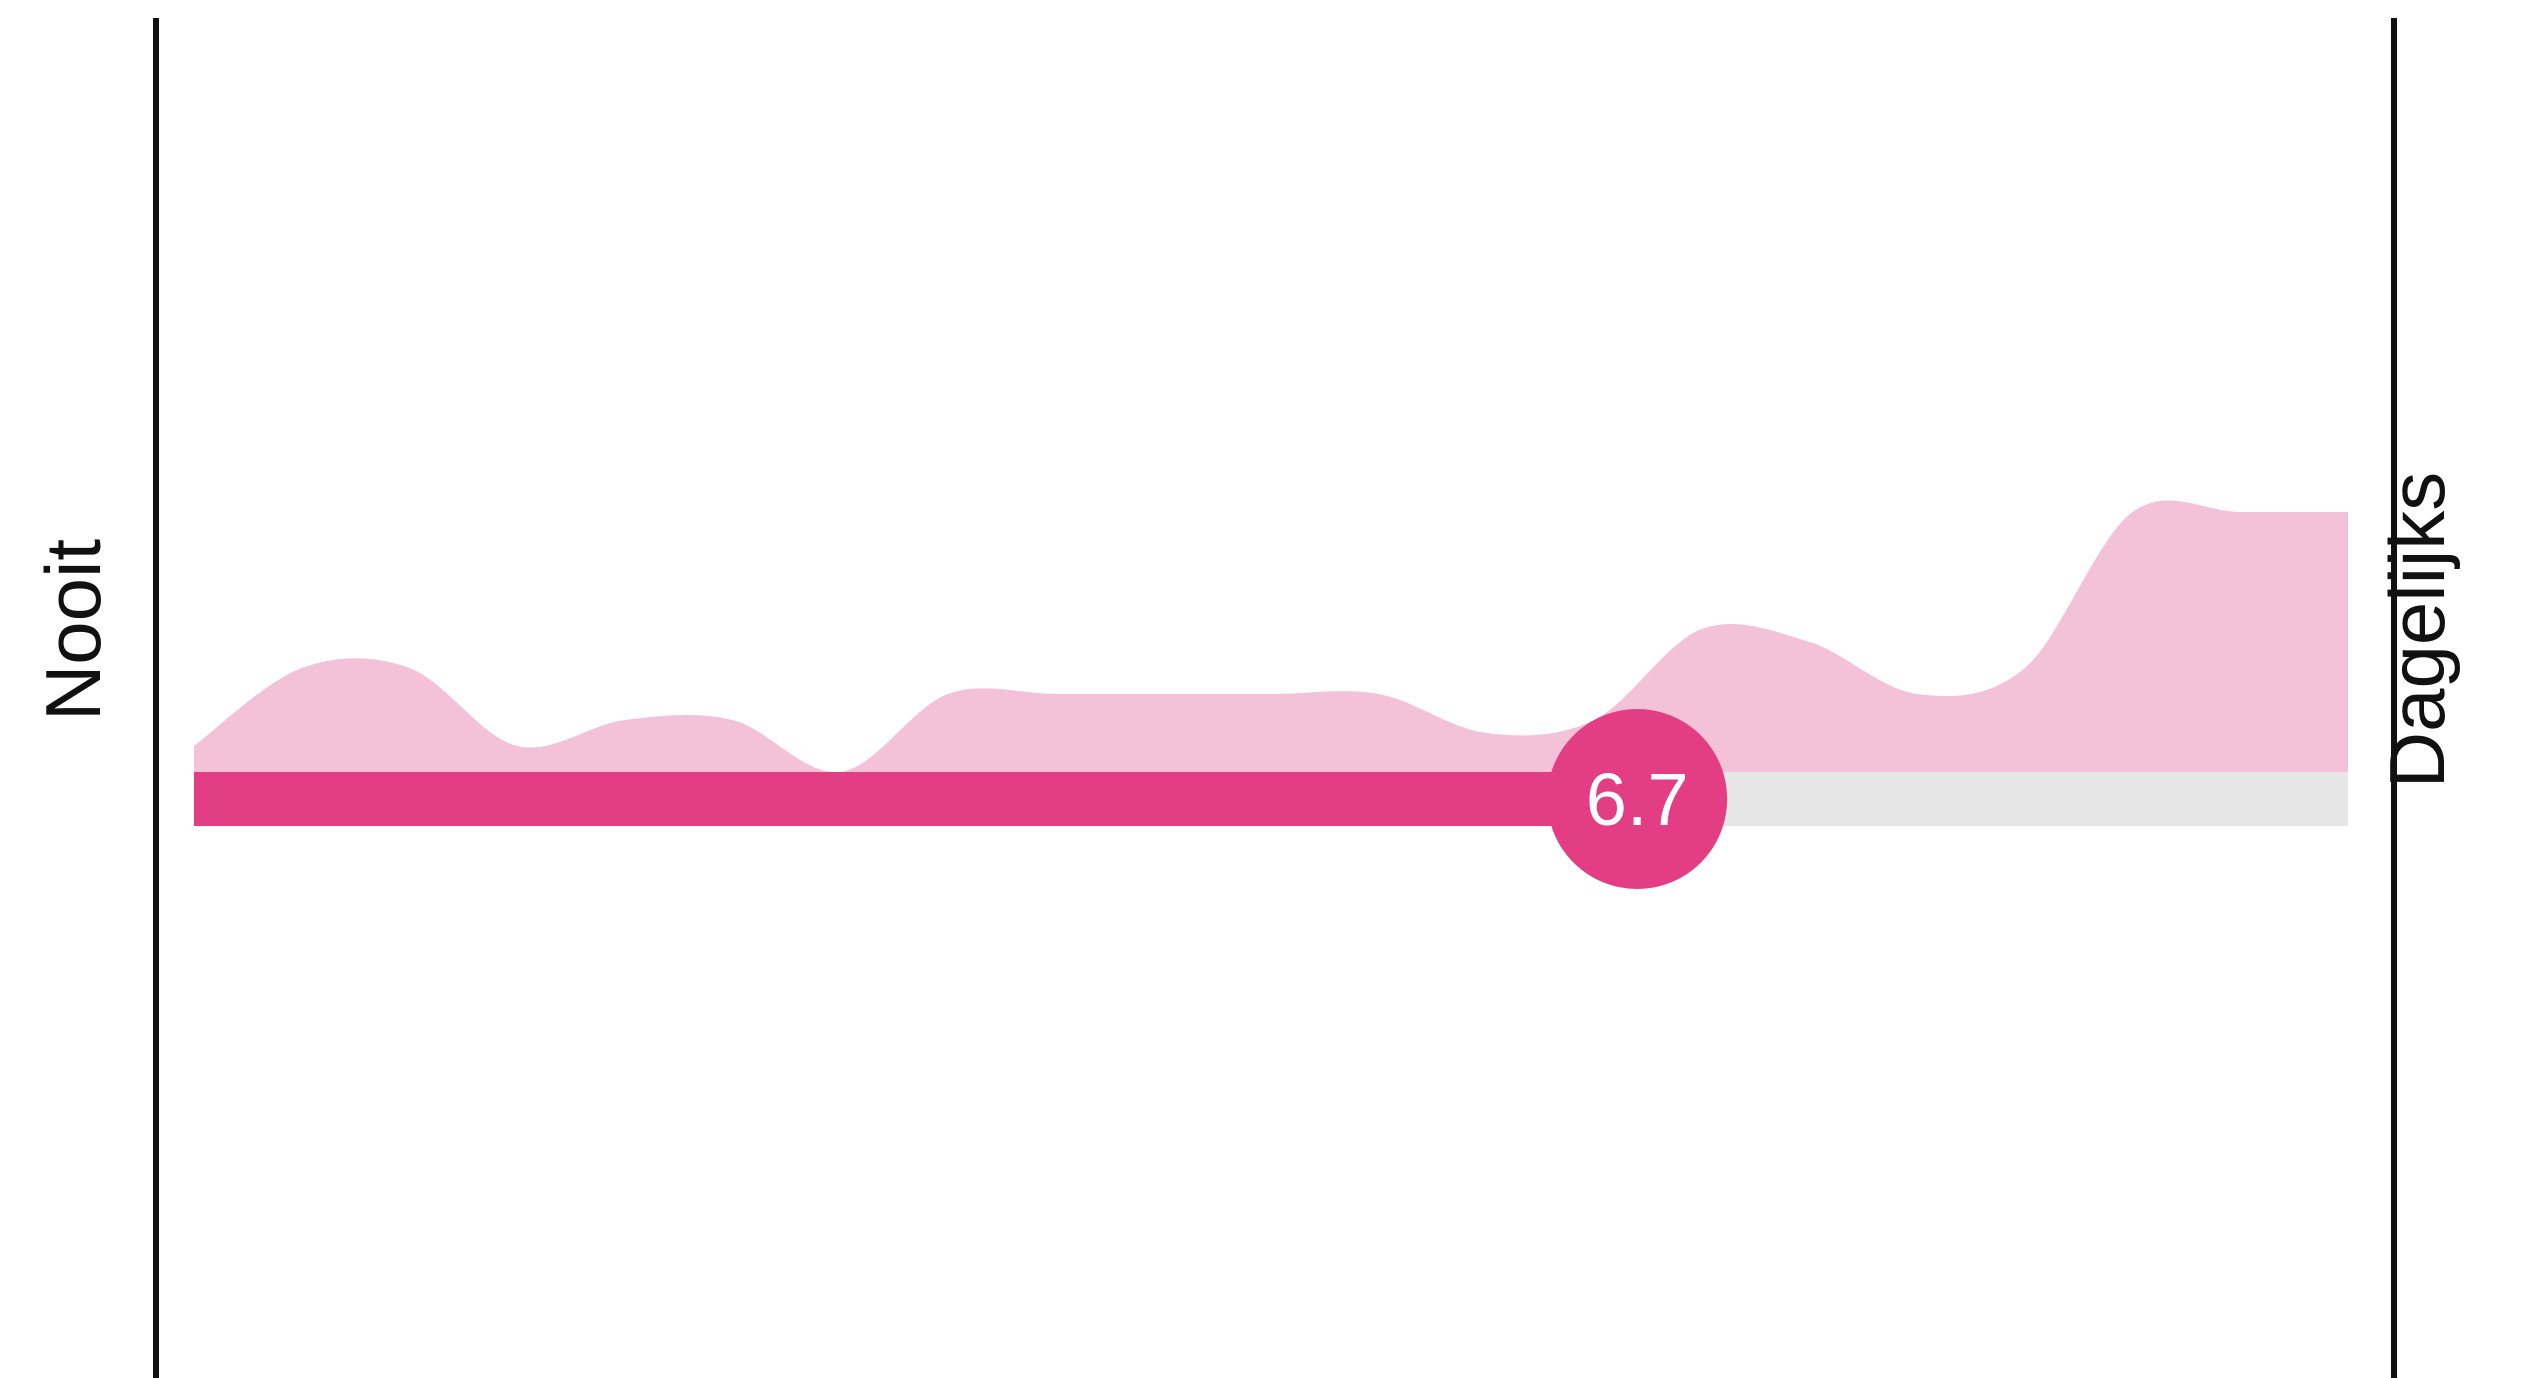 The image size is (2525, 1378). What do you see at coordinates (916, 799) in the screenshot?
I see `slider-fill` at bounding box center [916, 799].